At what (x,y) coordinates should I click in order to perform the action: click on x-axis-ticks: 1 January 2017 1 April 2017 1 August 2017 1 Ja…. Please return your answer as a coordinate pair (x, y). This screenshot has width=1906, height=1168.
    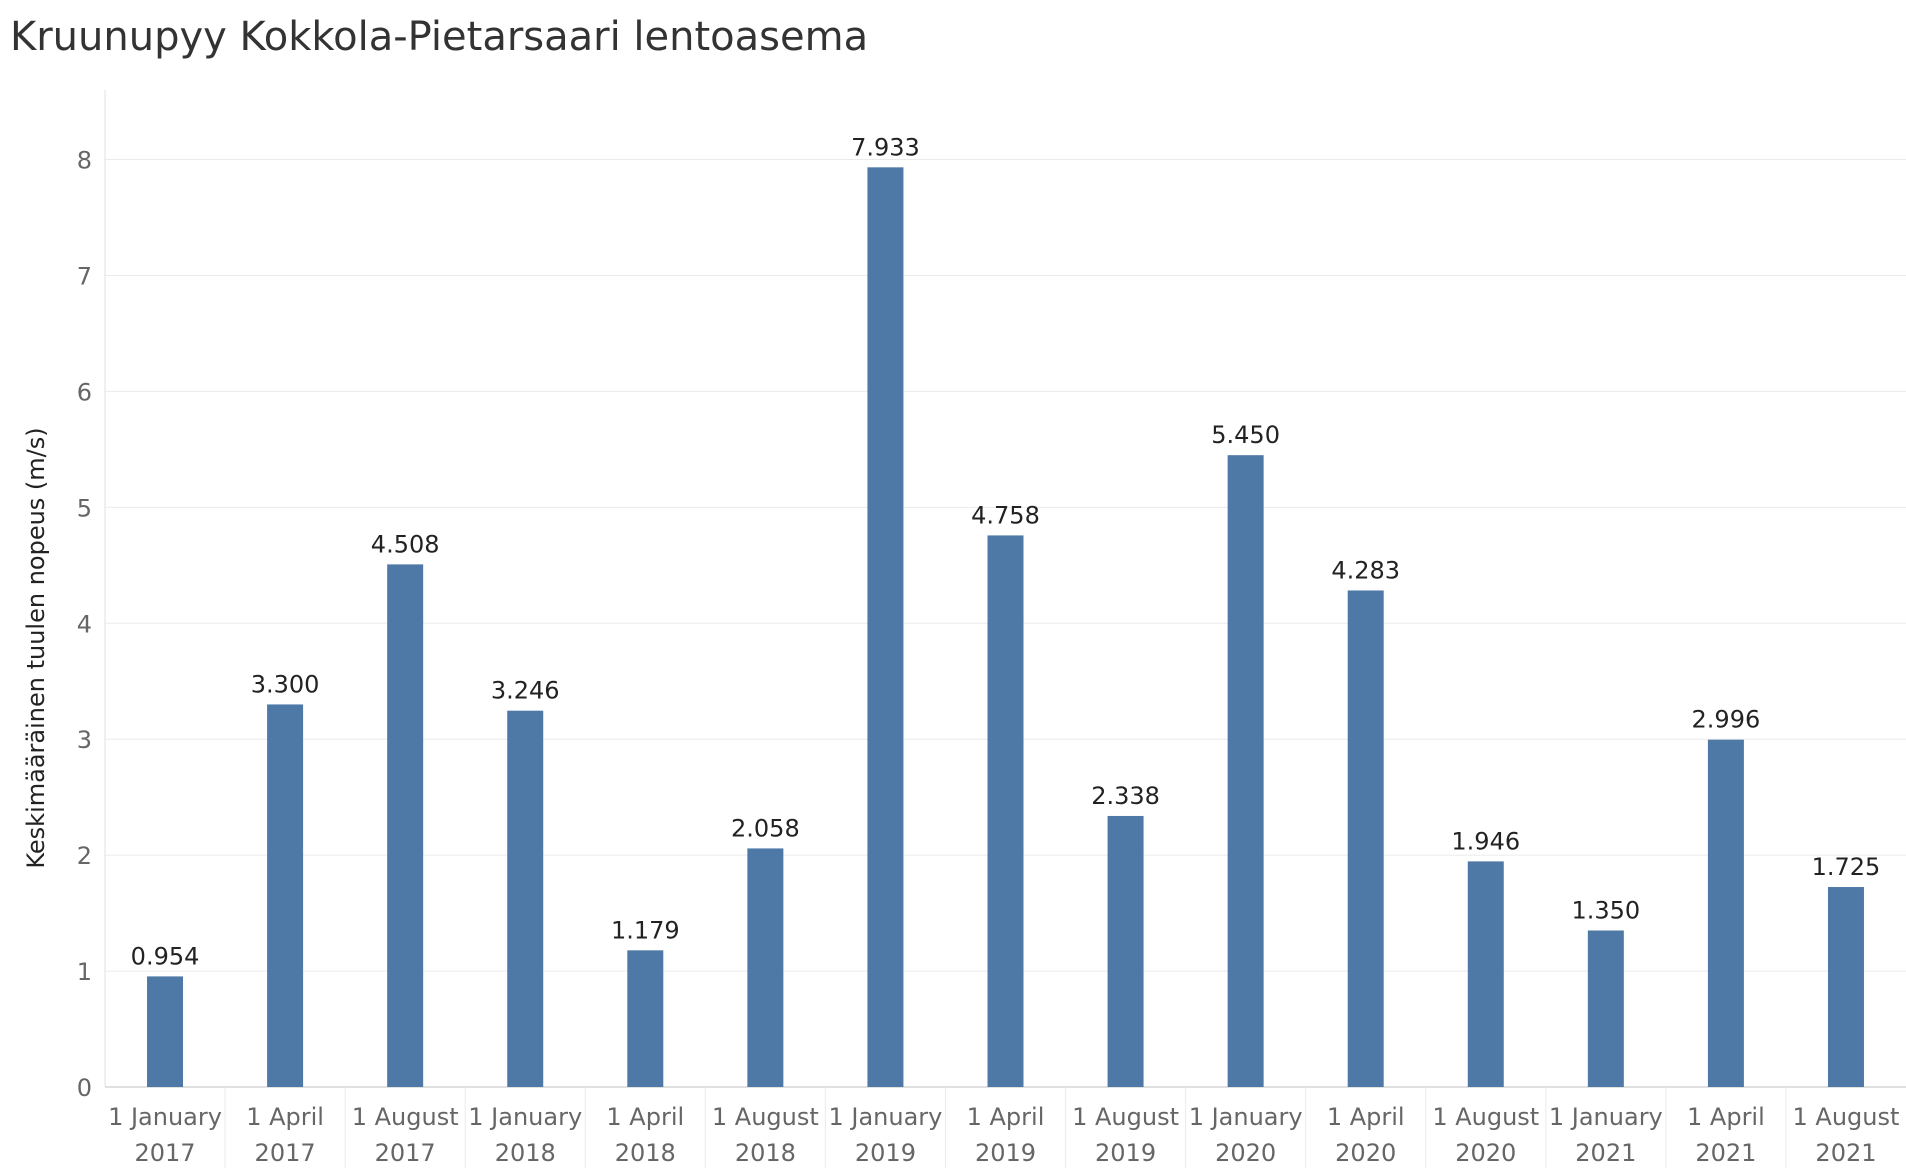
    Looking at the image, I should click on (1003, 1135).